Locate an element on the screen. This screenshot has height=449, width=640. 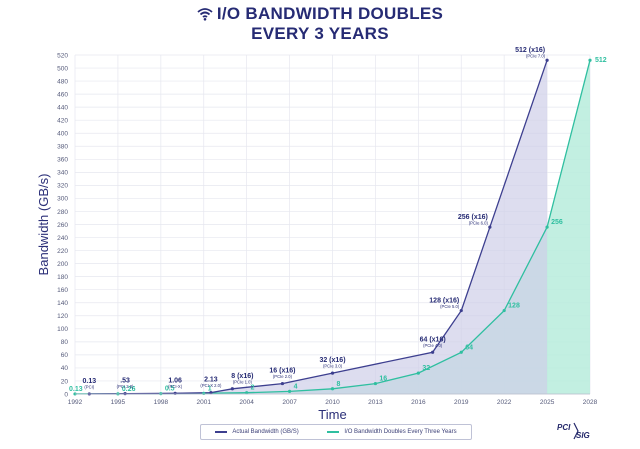
y-tick-label: 320 is located at coordinates (62, 186).